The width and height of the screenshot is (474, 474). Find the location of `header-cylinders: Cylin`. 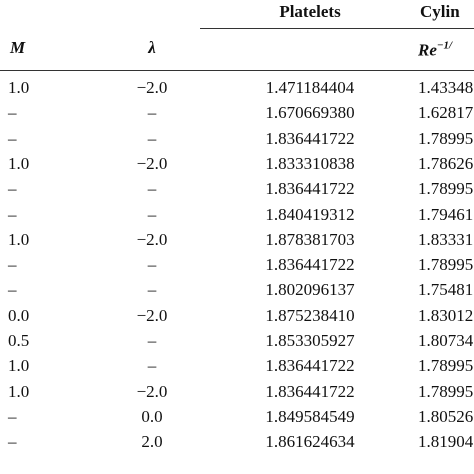

header-cylinders: Cylin is located at coordinates (440, 11).